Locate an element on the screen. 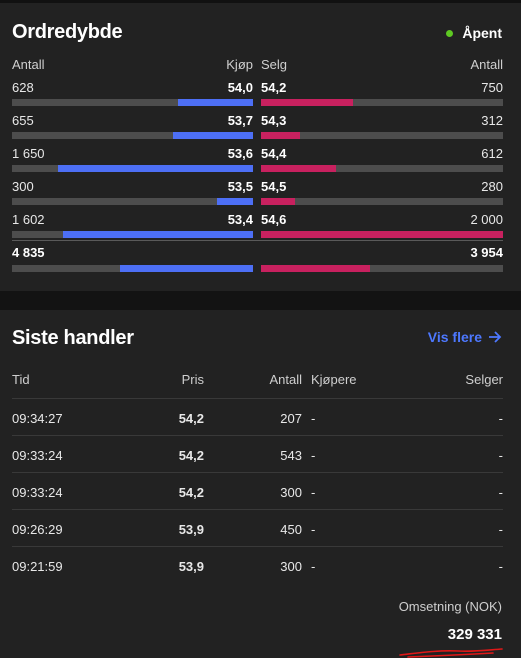 This screenshot has height=658, width=521. market-status: Åpent is located at coordinates (474, 33).